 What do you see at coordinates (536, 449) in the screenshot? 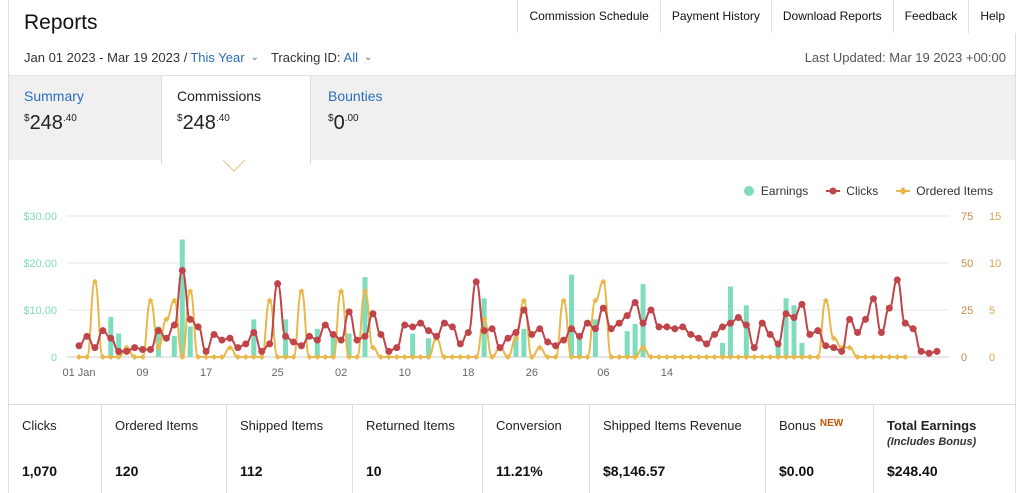
I see `stat-conversion: Conversion 11.21%` at bounding box center [536, 449].